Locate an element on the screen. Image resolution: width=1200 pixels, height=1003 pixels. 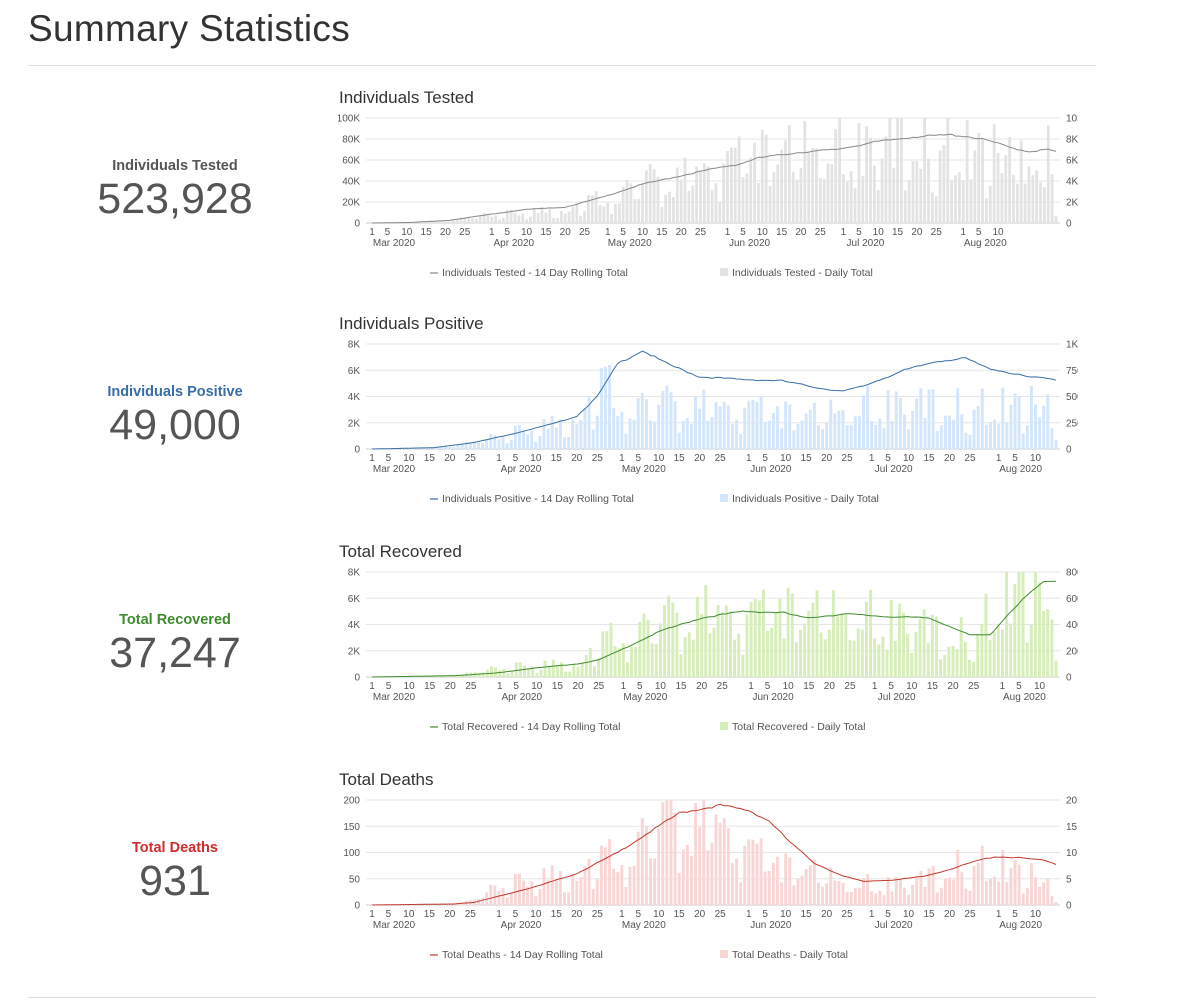
y-axis-left-label: 200 is located at coordinates (351, 801).